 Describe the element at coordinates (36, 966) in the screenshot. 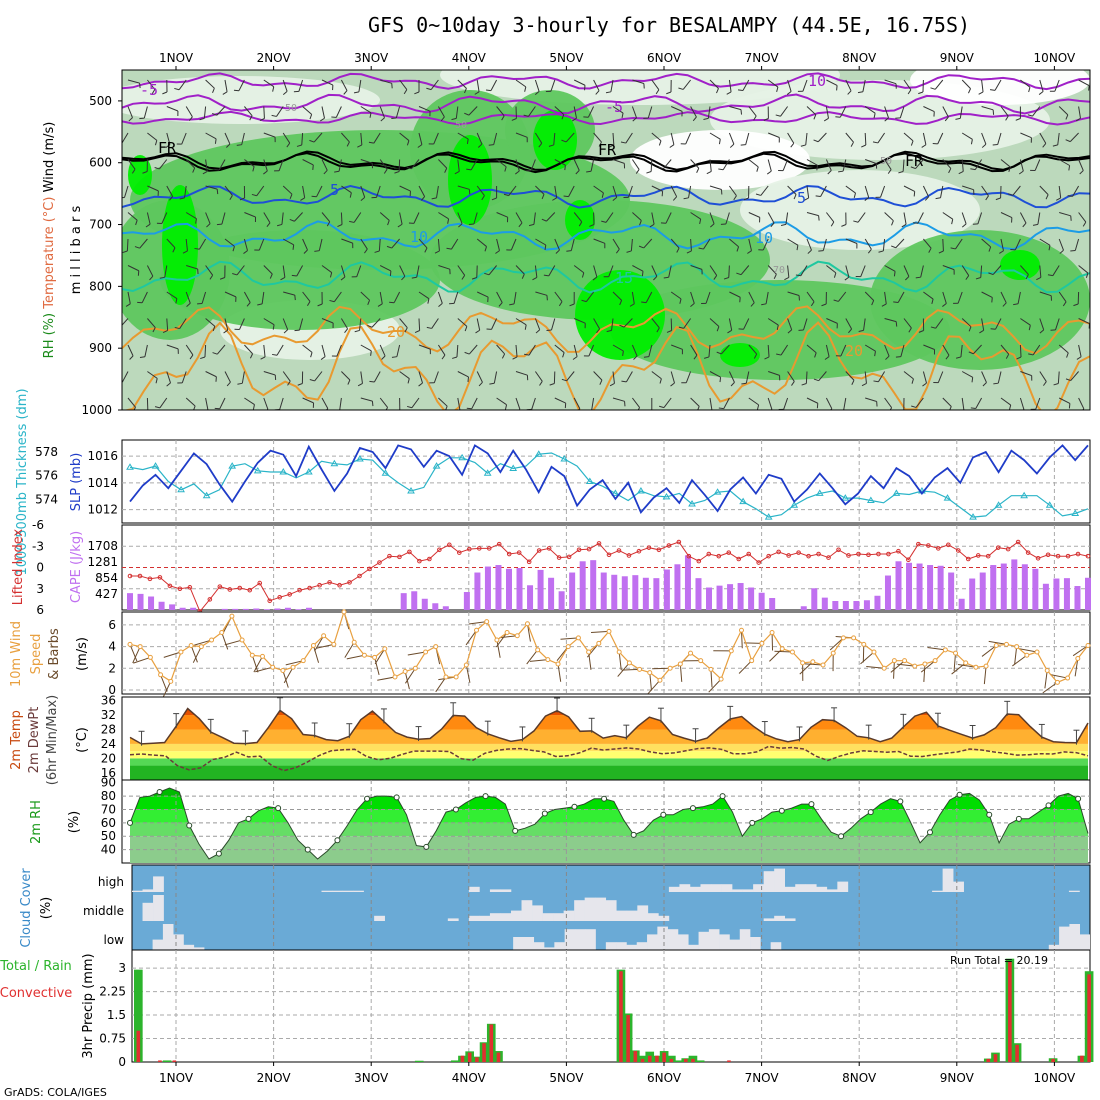

I see `precip-legend-total: Total / Rain` at that location.